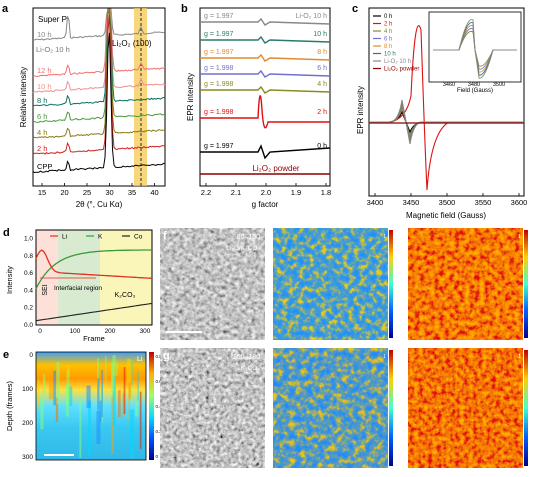 The image size is (534, 477). Describe the element at coordinates (145, 331) in the screenshot. I see `xtick-label: 300` at that location.